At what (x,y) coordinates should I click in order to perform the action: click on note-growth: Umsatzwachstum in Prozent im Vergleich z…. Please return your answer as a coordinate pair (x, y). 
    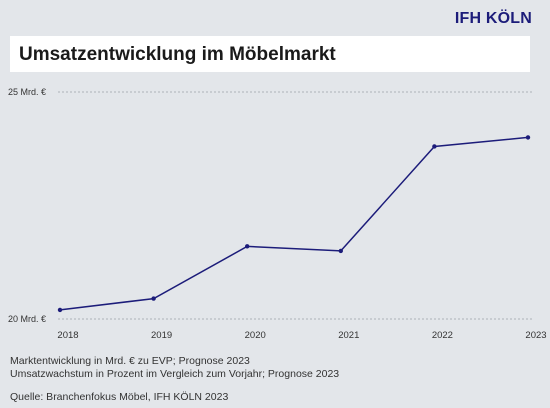
    Looking at the image, I should click on (175, 374).